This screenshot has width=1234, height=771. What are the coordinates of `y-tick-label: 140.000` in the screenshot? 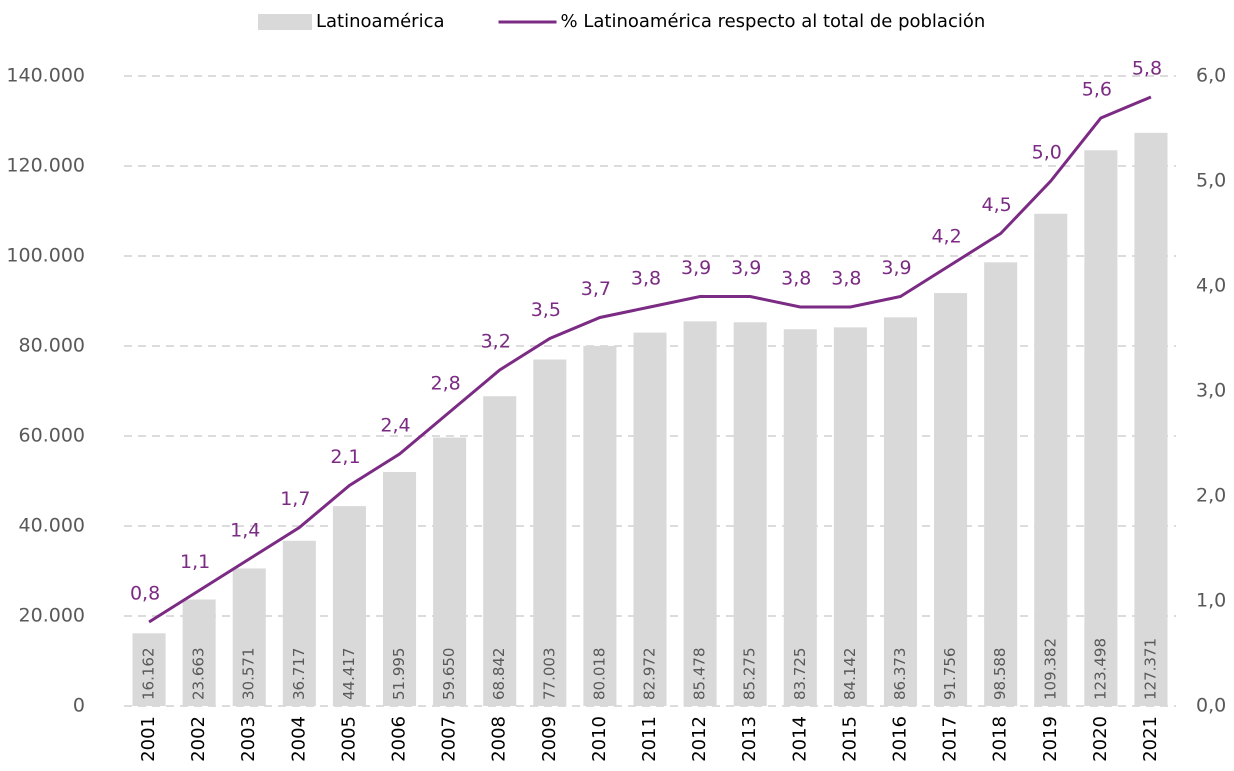 It's located at (45, 76).